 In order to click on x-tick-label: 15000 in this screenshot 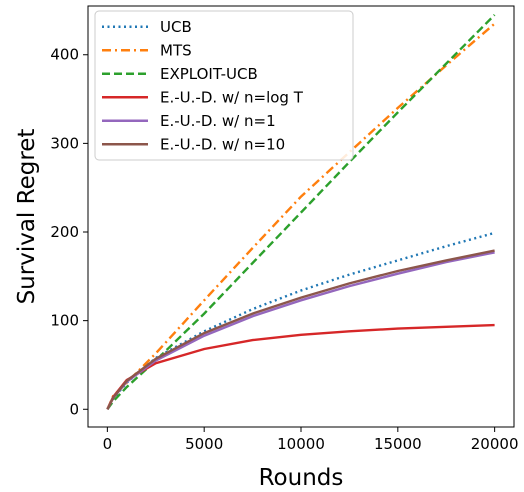, I will do `click(398, 444)`.